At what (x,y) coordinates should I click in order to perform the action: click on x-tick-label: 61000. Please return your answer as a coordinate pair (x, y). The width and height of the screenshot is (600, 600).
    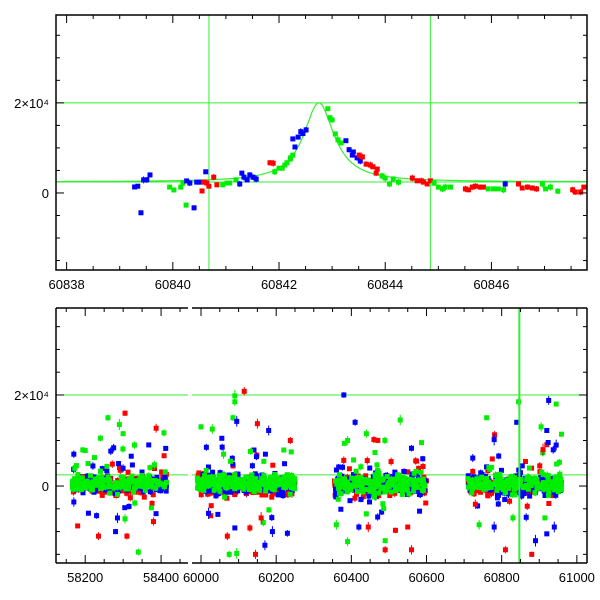
    Looking at the image, I should click on (577, 577).